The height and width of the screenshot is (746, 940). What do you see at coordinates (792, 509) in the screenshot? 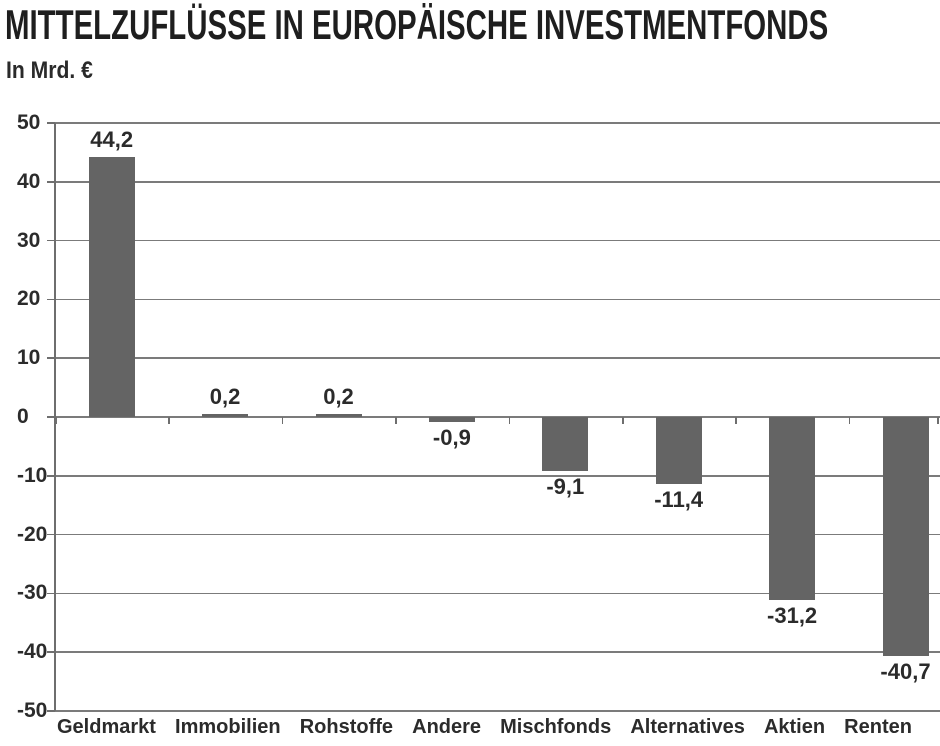
I see `bar-aktien` at bounding box center [792, 509].